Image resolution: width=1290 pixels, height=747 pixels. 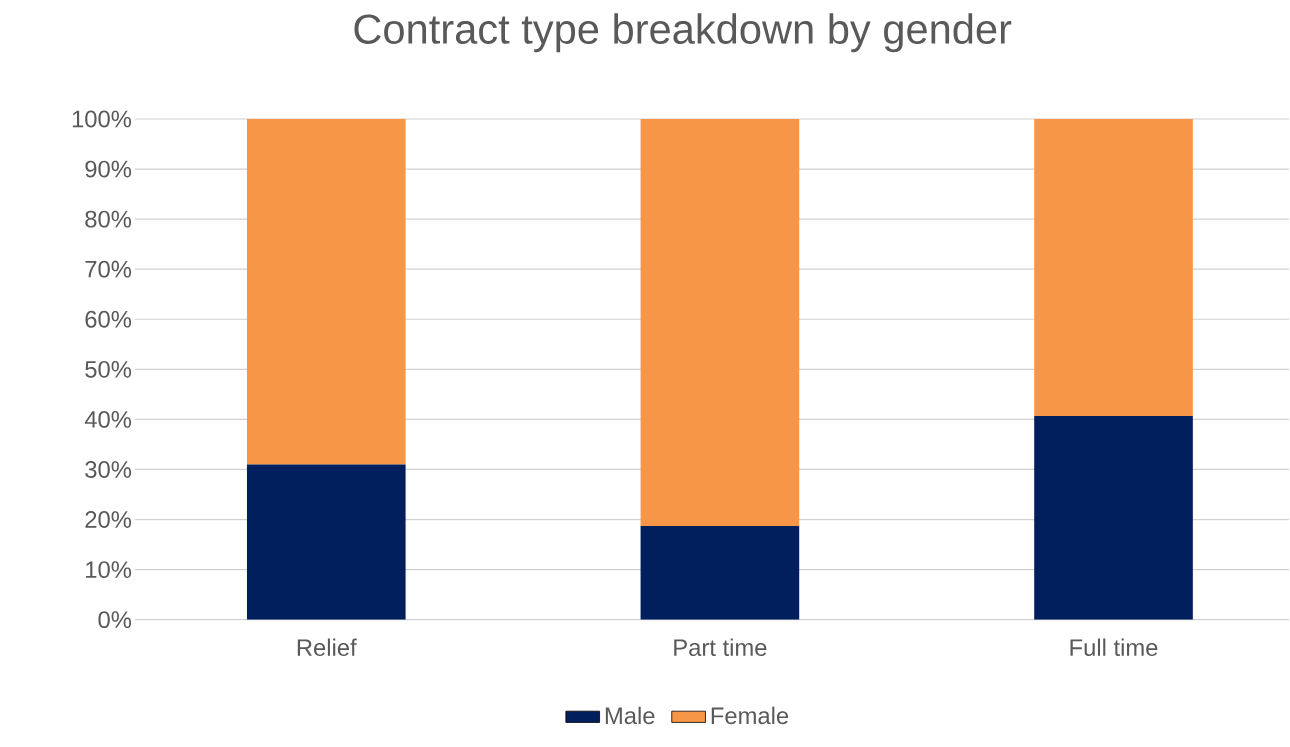 What do you see at coordinates (102, 119) in the screenshot?
I see `y-tick-label: 100%` at bounding box center [102, 119].